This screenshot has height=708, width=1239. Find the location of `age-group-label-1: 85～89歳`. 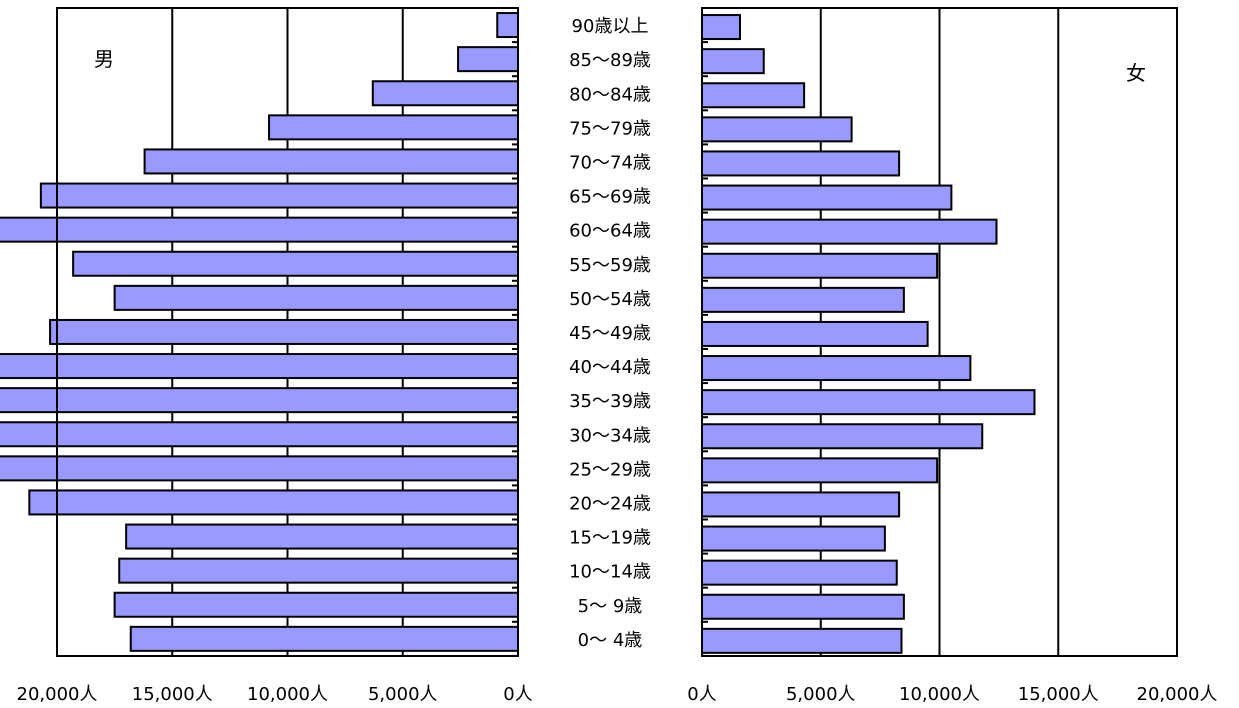

age-group-label-1: 85～89歳 is located at coordinates (610, 60).